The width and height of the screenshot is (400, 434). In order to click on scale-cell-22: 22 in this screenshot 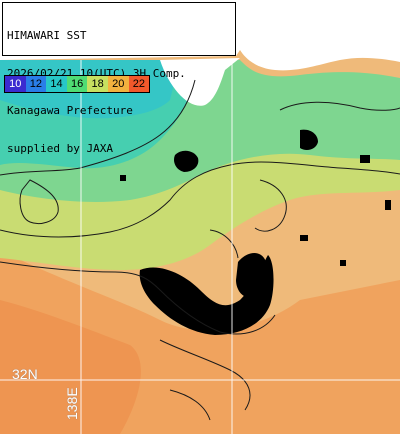, I will do `click(139, 84)`.